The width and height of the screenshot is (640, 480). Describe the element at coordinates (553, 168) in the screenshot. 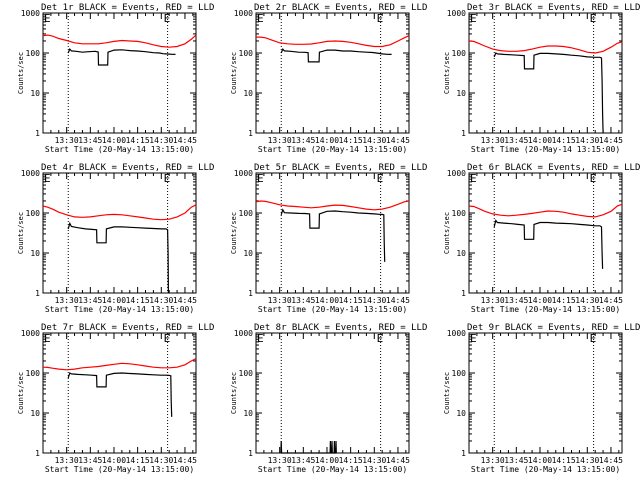

I see `panel-title: Det 6r BLACK = Events, RED = LLD` at that location.